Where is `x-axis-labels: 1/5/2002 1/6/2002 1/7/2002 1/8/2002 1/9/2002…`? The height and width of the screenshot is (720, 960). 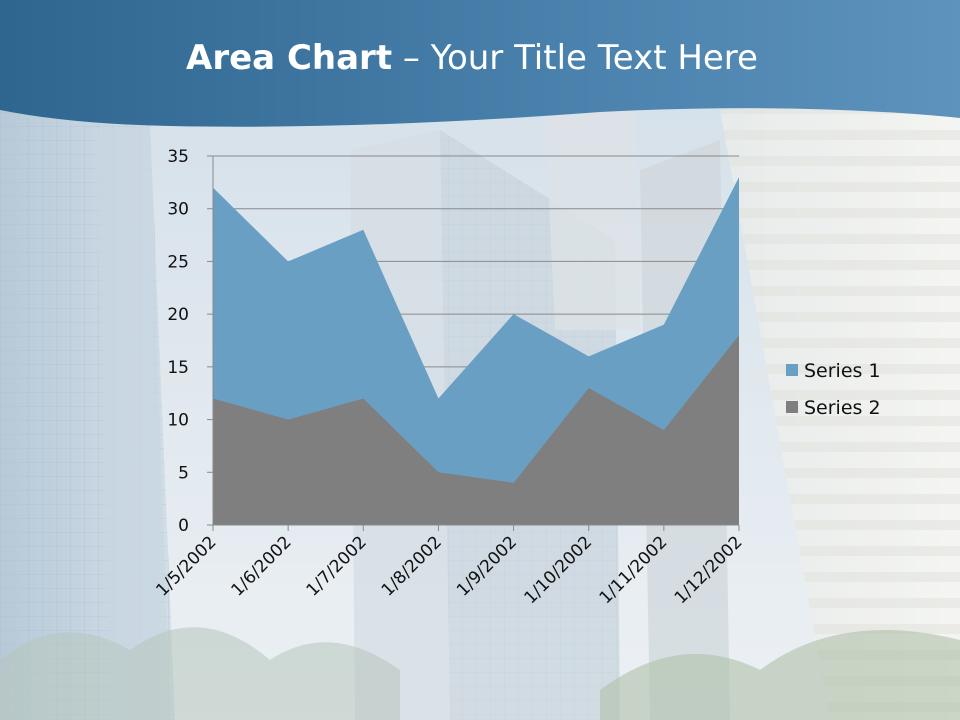 x-axis-labels: 1/5/2002 1/6/2002 1/7/2002 1/8/2002 1/9/2002… is located at coordinates (449, 570).